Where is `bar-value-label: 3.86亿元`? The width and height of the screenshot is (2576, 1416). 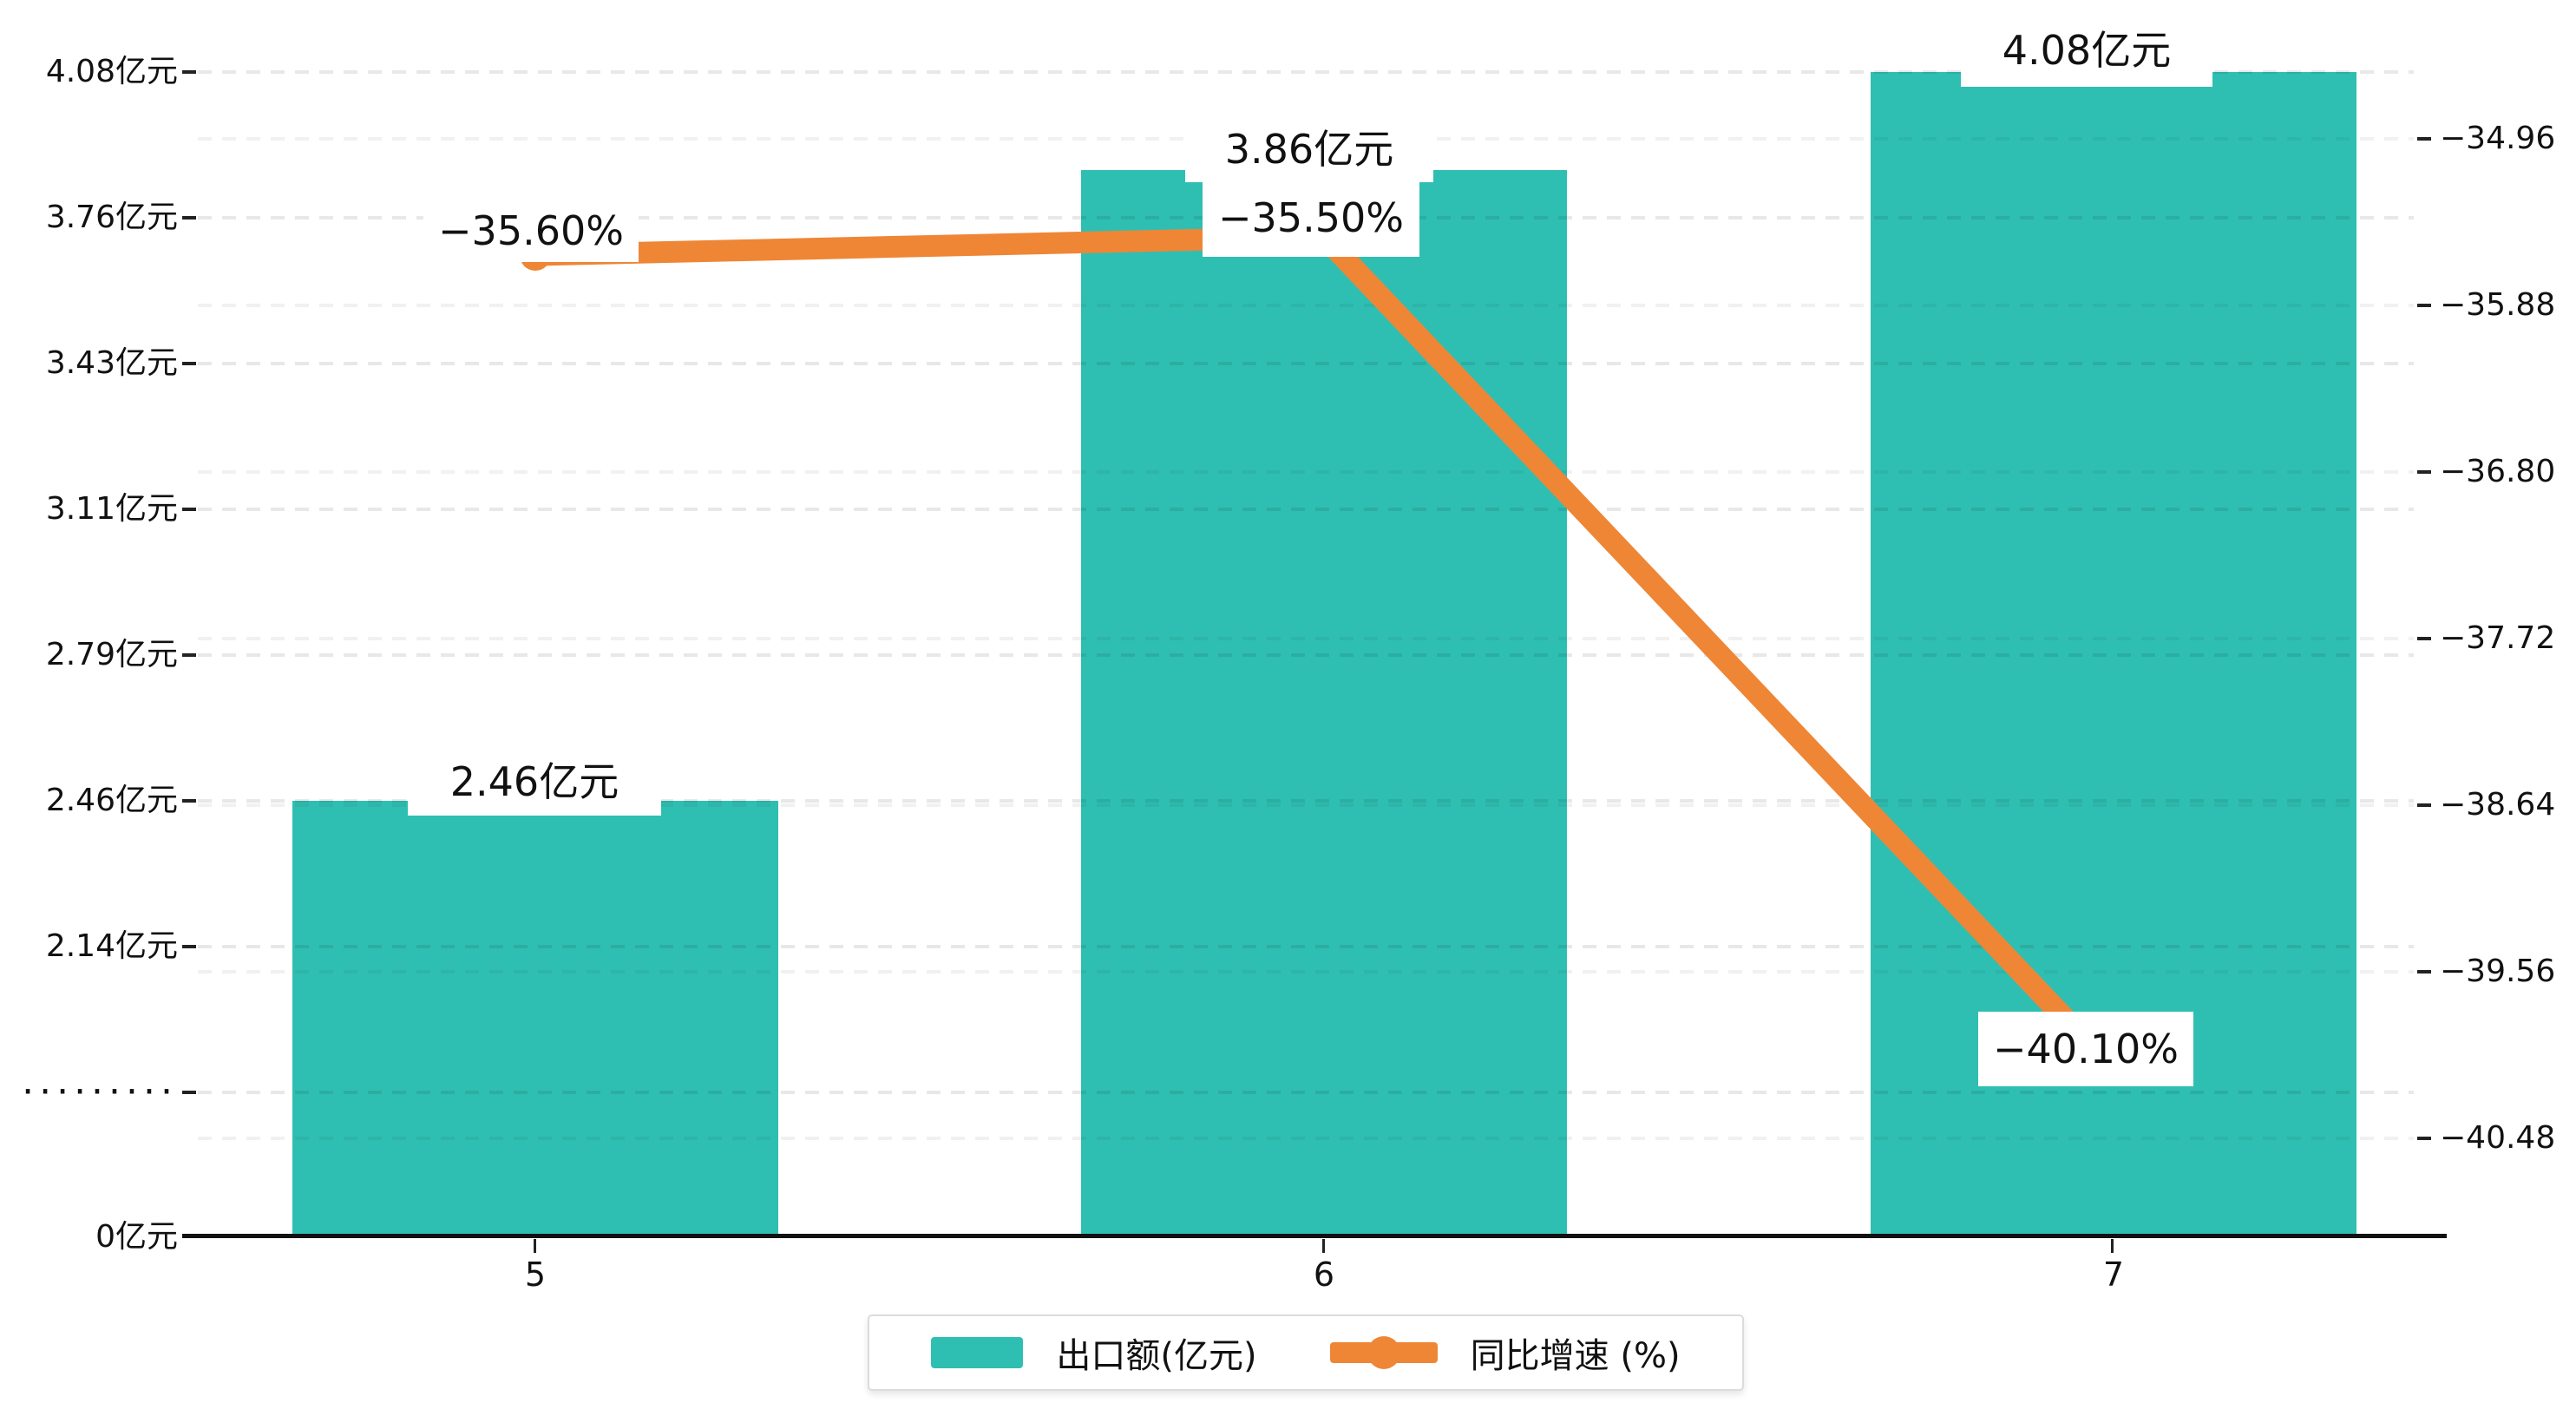
bar-value-label: 3.86亿元 is located at coordinates (1309, 146).